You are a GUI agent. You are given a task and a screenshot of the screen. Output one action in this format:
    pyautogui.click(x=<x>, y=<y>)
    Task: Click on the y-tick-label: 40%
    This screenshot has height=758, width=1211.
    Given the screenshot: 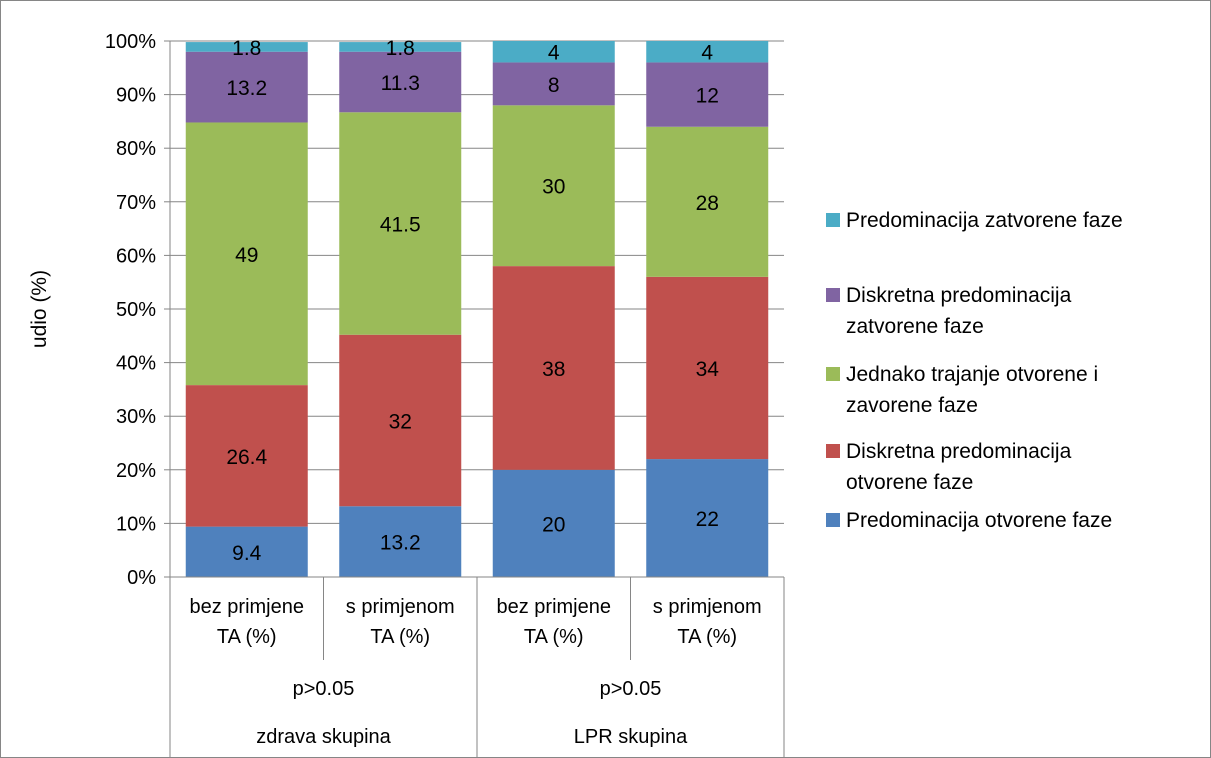 What is the action you would take?
    pyautogui.click(x=136, y=364)
    